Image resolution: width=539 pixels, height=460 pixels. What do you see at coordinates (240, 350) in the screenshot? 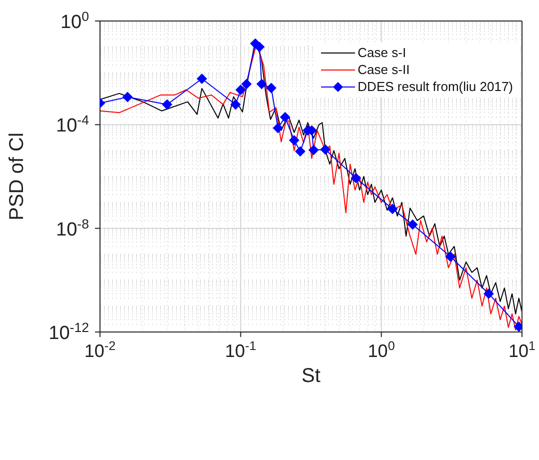
I see `x-tick-label: 10$^{-1}$` at bounding box center [240, 350].